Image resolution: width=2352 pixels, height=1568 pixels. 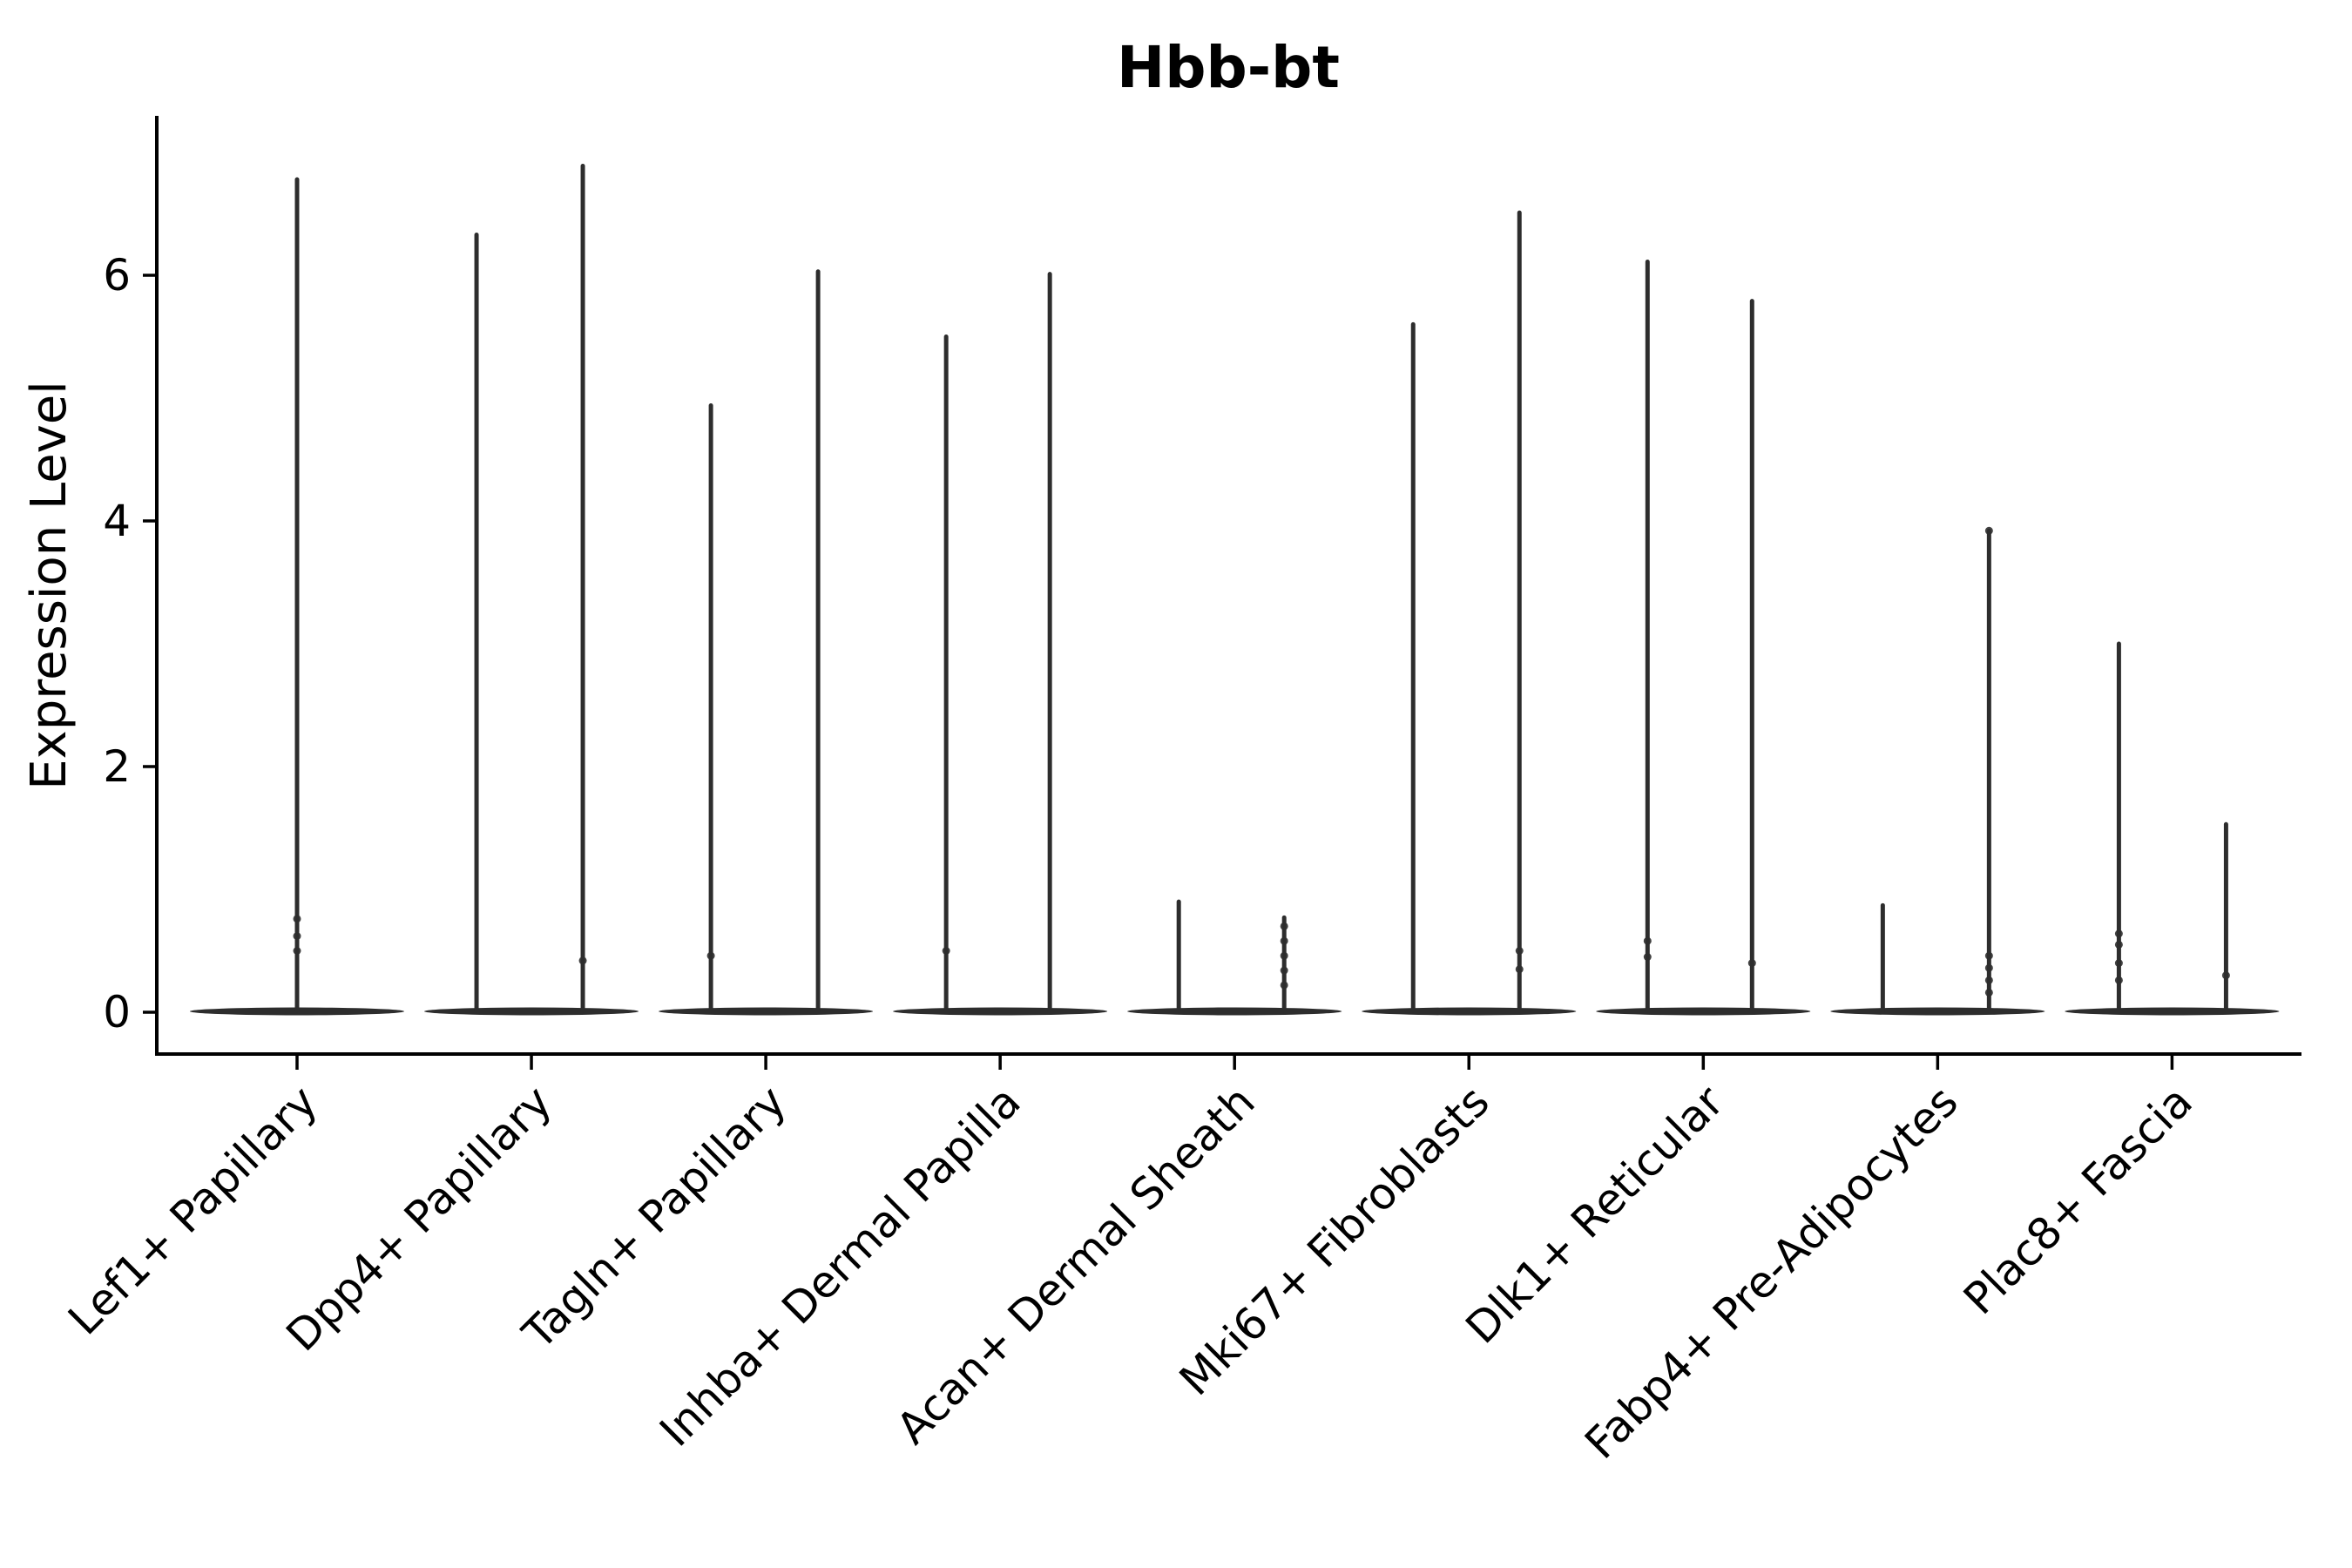 I want to click on y-tick-label: 0, so click(x=117, y=1012).